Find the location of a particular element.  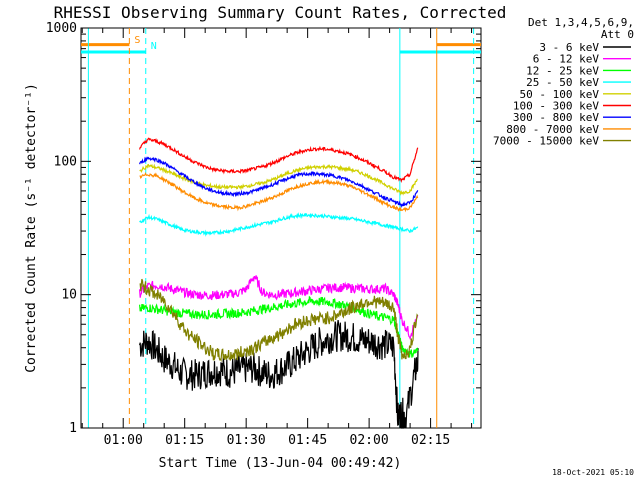

legend-entry-label: 300 - 800 keV is located at coordinates (556, 117).